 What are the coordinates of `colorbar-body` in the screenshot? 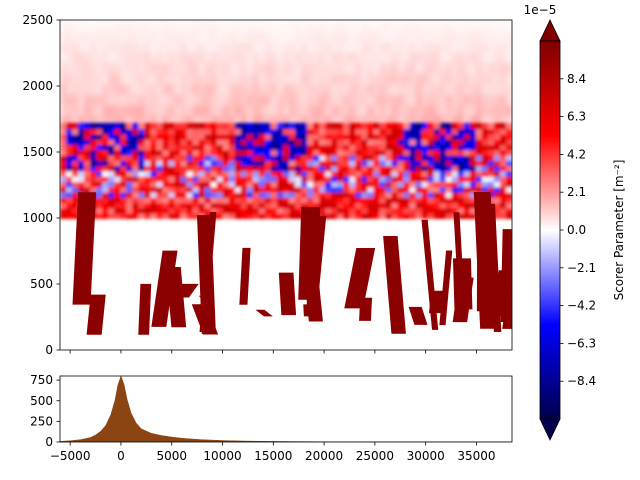 It's located at (550, 230).